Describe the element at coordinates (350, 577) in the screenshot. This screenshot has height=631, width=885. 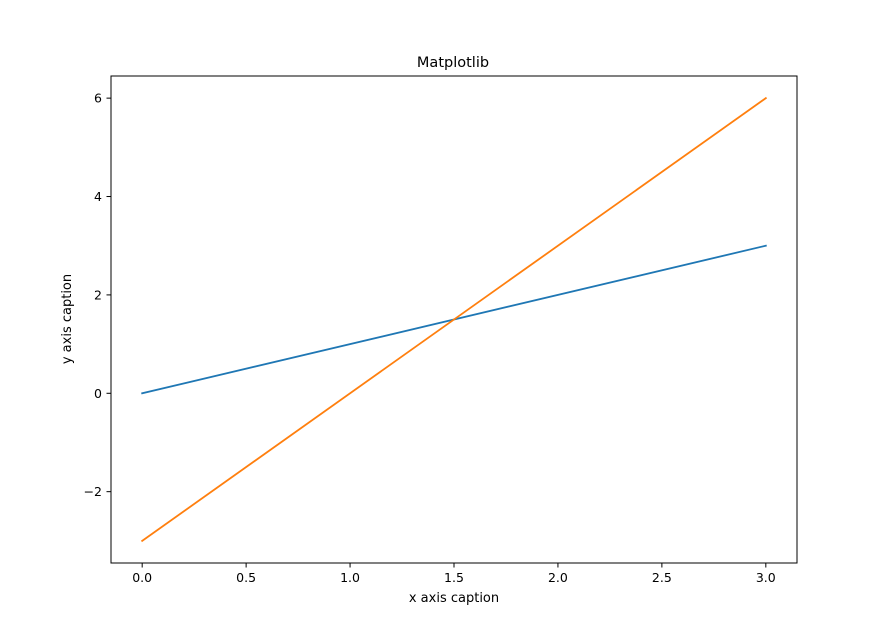
I see `x-tick-label: 1.0` at that location.